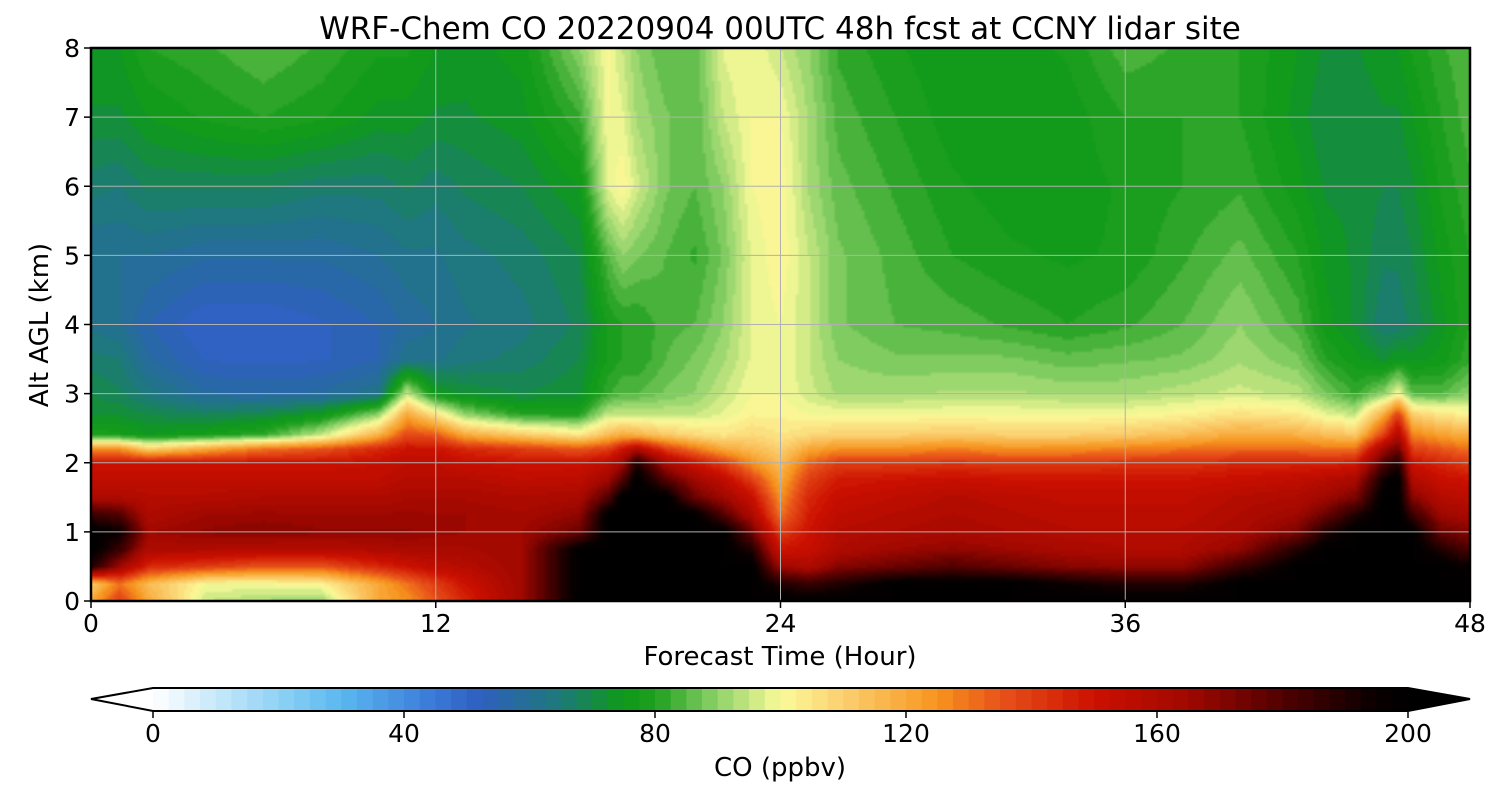  I want to click on x-axis: 0 12 24 36 48, so click(784, 619).